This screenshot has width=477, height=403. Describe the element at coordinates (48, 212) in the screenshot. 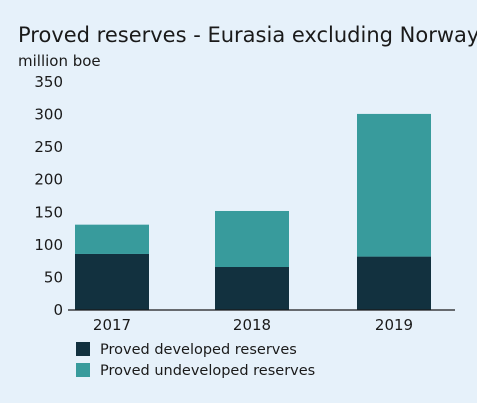

I see `y-tick-label: 150` at that location.